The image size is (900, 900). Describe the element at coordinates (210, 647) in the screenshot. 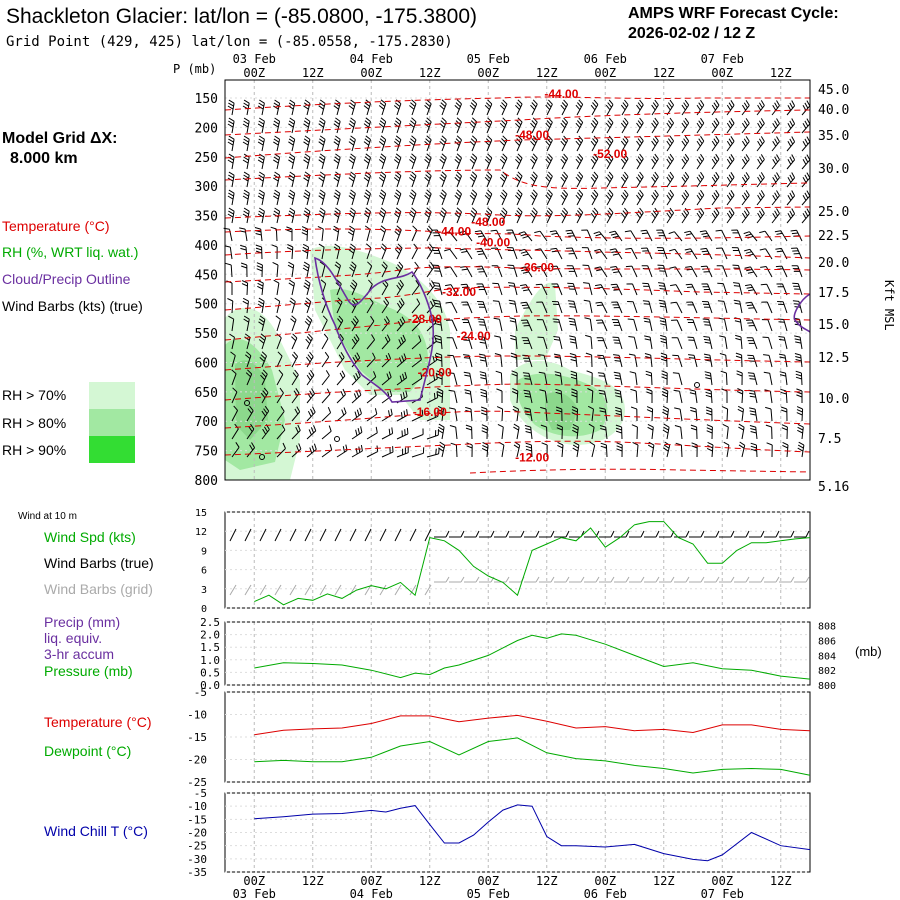

I see `precip-tick-label: 1.5` at that location.